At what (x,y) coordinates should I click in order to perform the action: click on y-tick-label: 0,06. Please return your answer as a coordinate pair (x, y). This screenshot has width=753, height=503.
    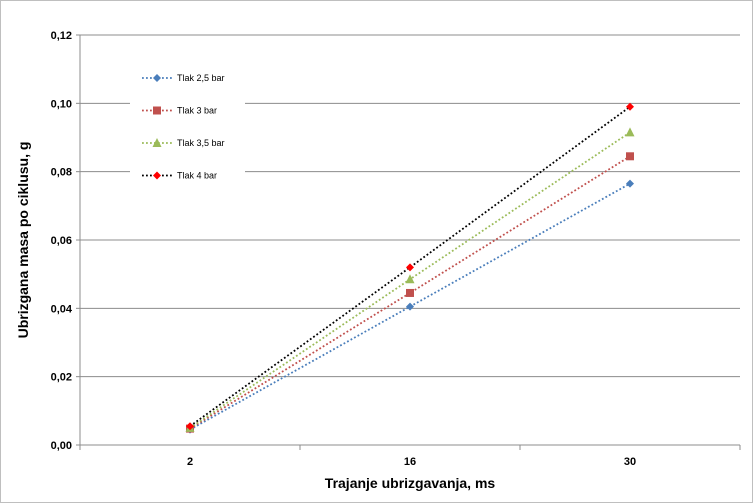
    Looking at the image, I should click on (61, 241).